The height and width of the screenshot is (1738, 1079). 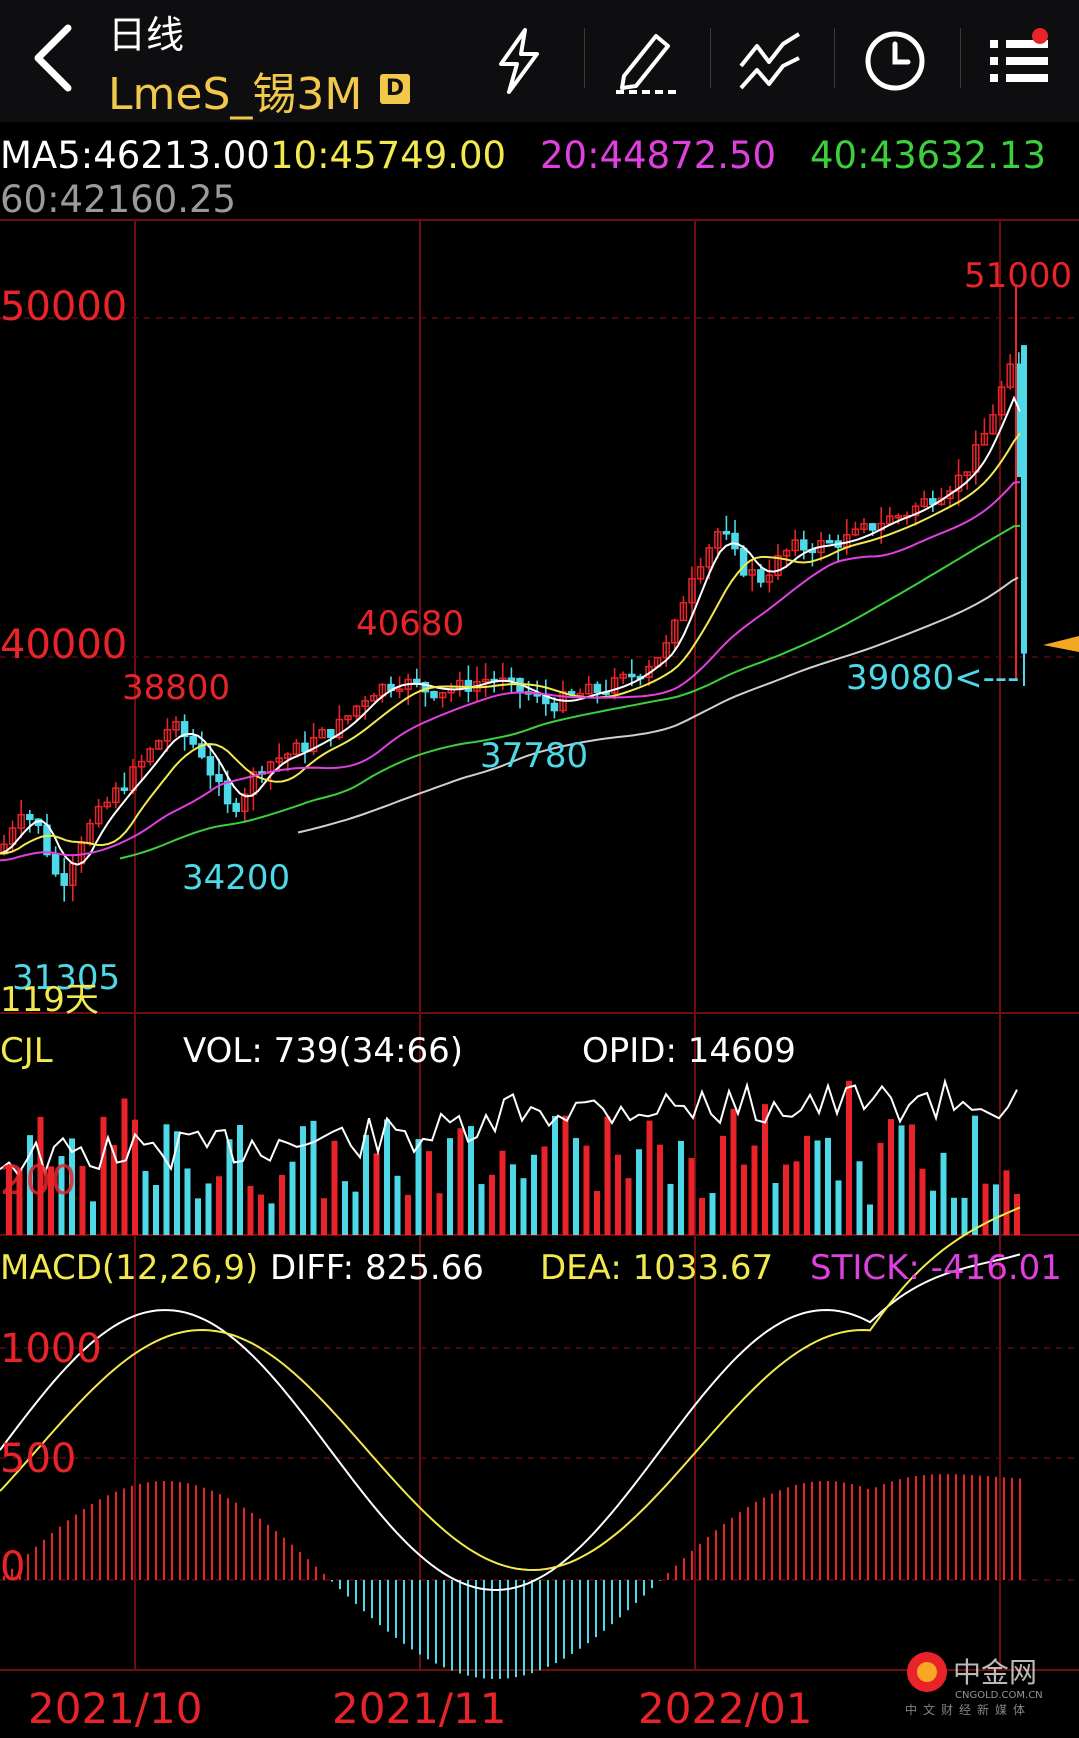 I want to click on macd-stick: STICK: -416.01, so click(x=936, y=1268).